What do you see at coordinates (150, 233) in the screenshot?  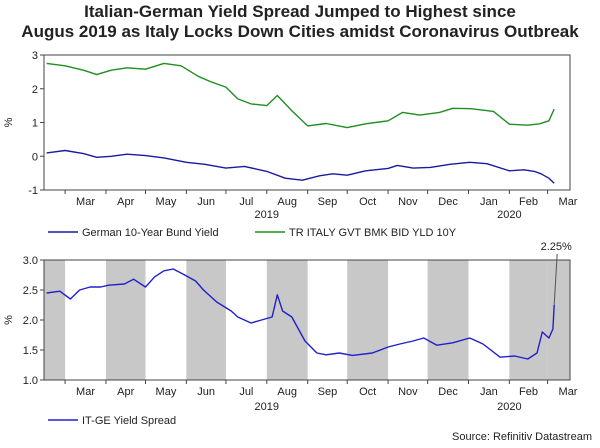 I see `panel1-legend-label: German 10-Year Bund Yield` at bounding box center [150, 233].